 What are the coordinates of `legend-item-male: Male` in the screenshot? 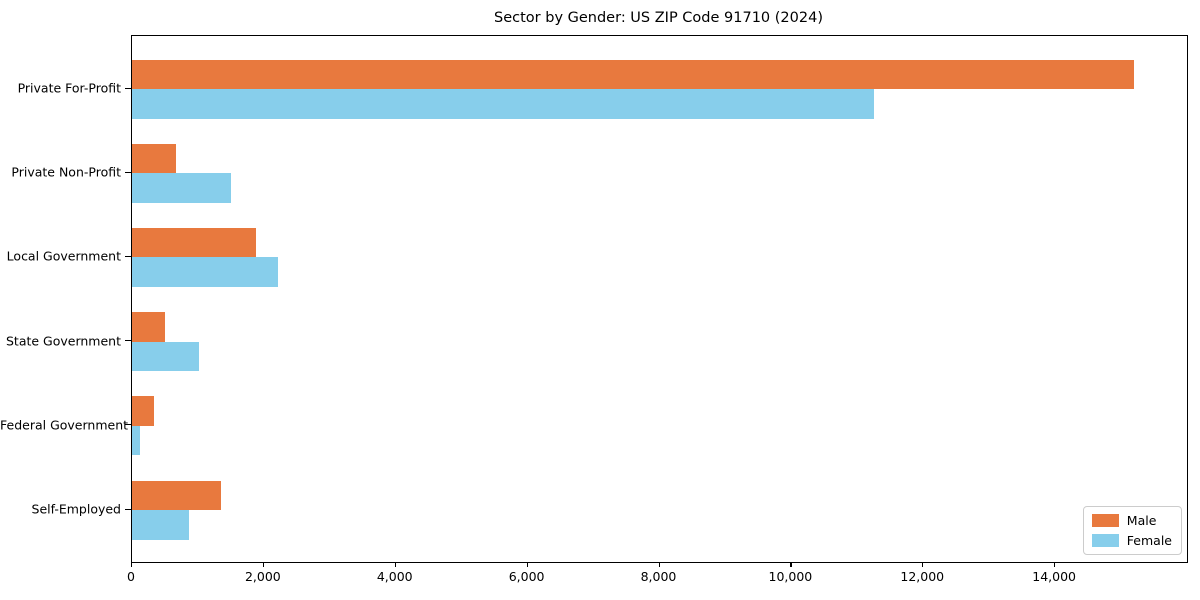 It's located at (1131, 520).